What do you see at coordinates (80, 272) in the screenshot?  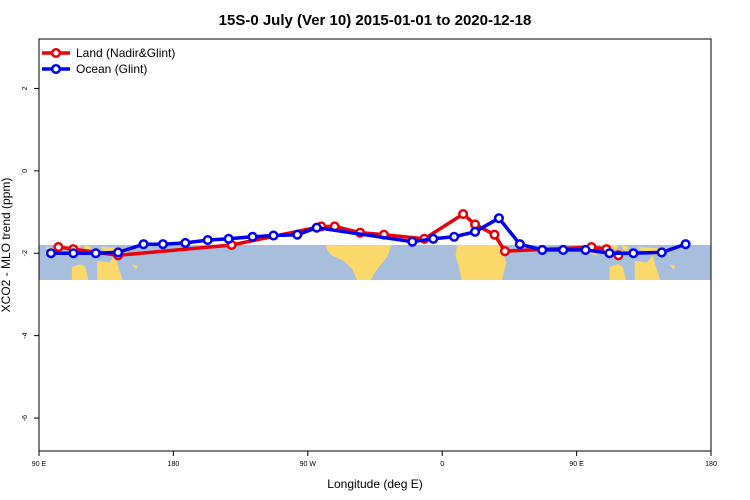 I see `australia-west-land-left` at bounding box center [80, 272].